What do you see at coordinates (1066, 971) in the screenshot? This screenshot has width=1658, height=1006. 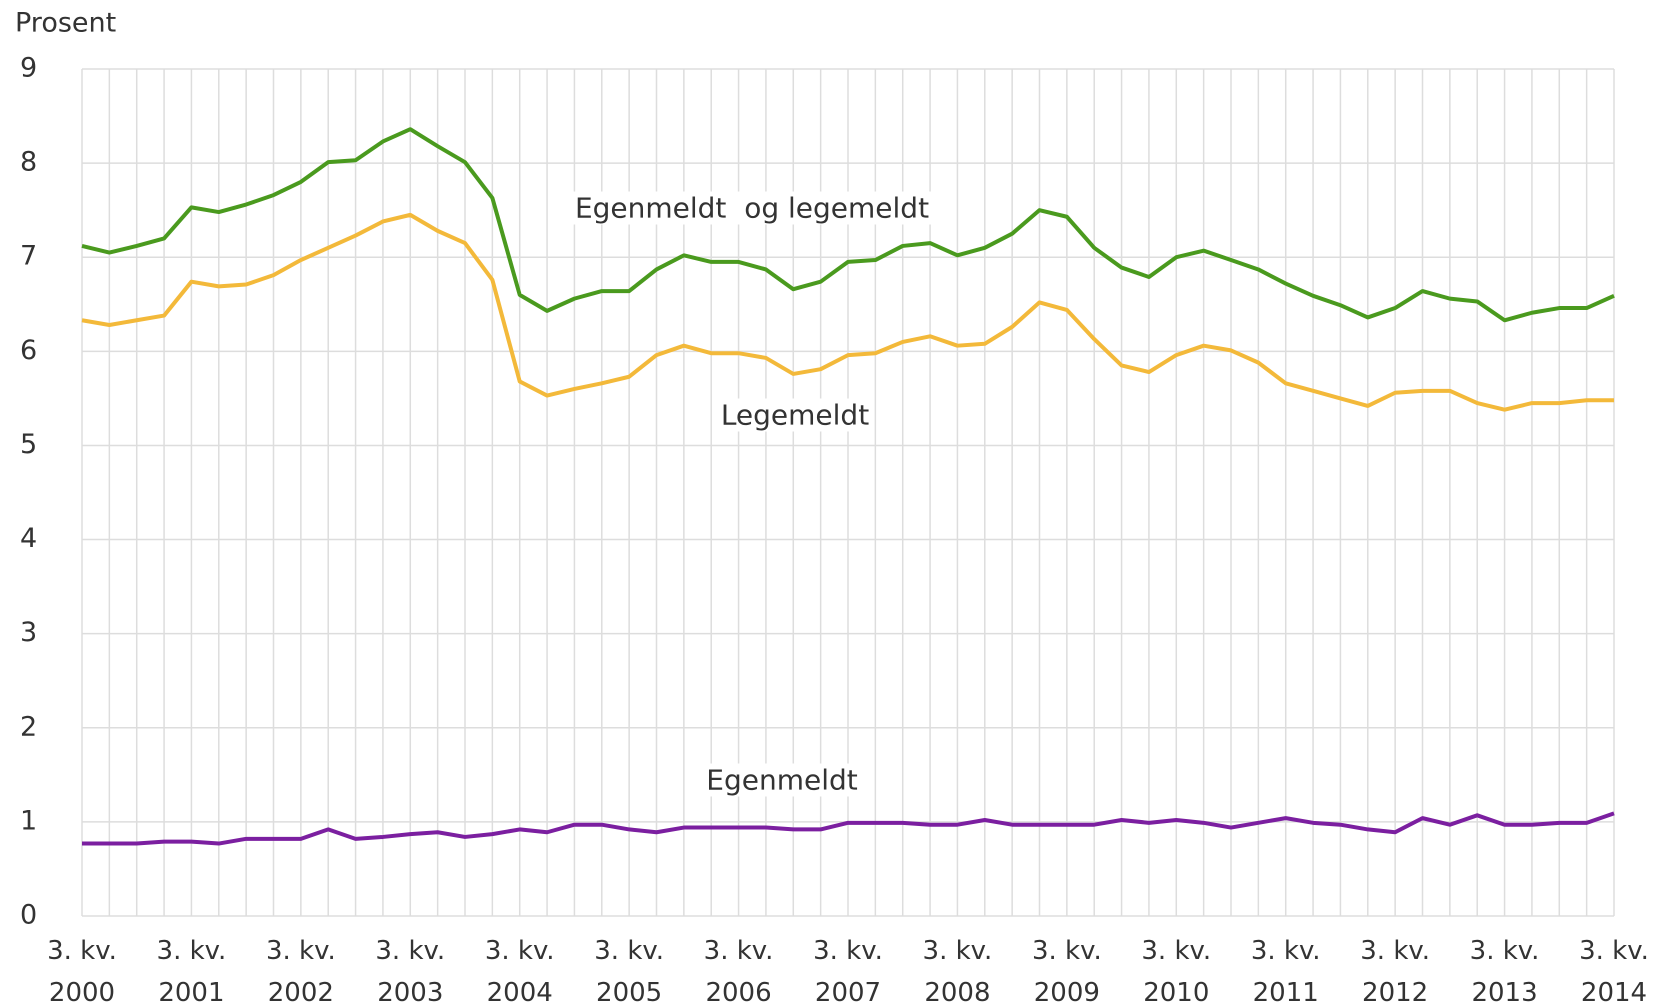 I see `x-tick-label: 3. kv. 2009` at bounding box center [1066, 971].